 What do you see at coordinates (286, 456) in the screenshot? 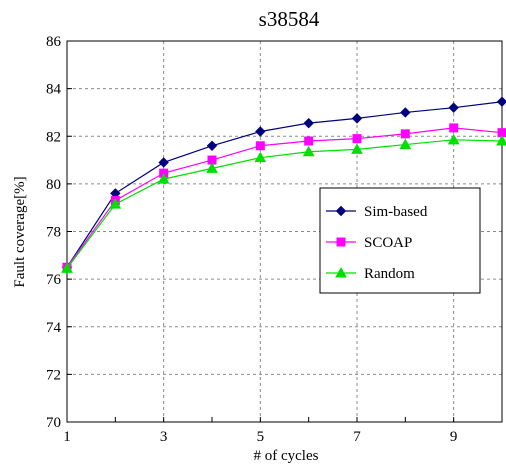
I see `x-axis-label: # of cycles` at bounding box center [286, 456].